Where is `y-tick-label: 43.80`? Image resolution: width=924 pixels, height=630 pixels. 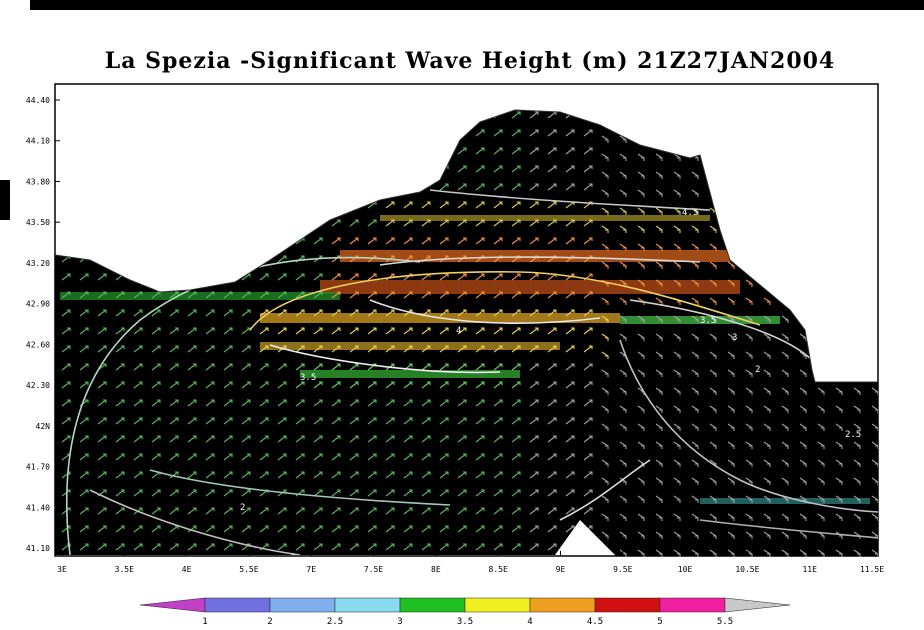
y-tick-label: 43.80 is located at coordinates (38, 181).